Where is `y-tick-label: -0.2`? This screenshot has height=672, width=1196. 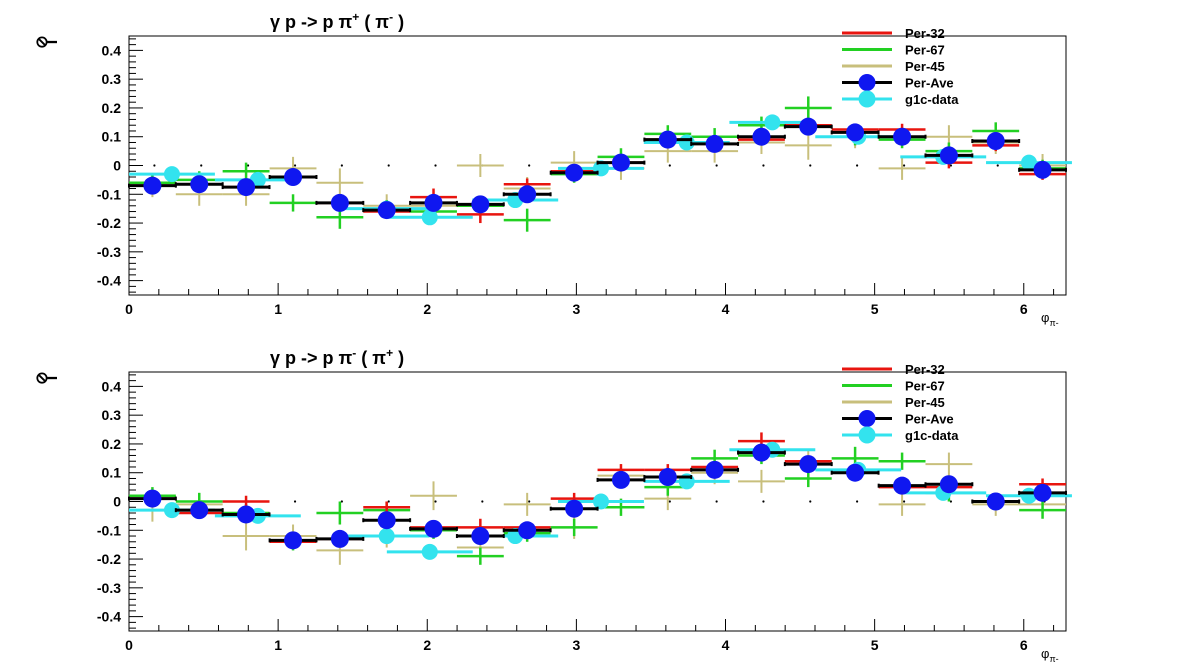
y-tick-label: -0.2 is located at coordinates (109, 559).